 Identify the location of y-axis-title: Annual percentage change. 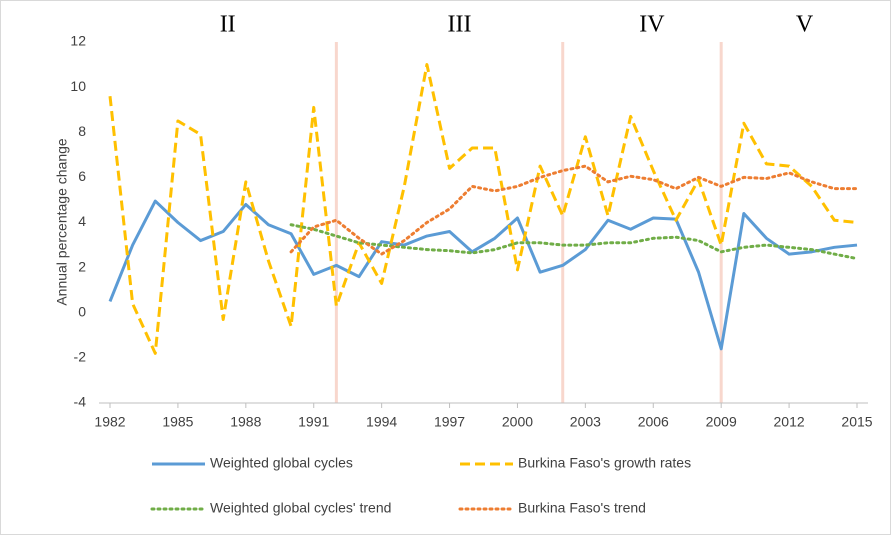
(62, 222).